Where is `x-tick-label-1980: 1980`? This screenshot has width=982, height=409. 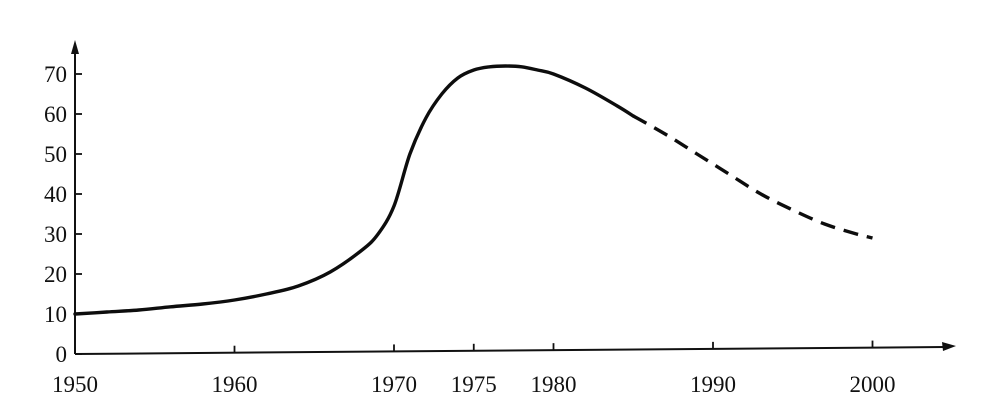 x-tick-label-1980: 1980 is located at coordinates (554, 384).